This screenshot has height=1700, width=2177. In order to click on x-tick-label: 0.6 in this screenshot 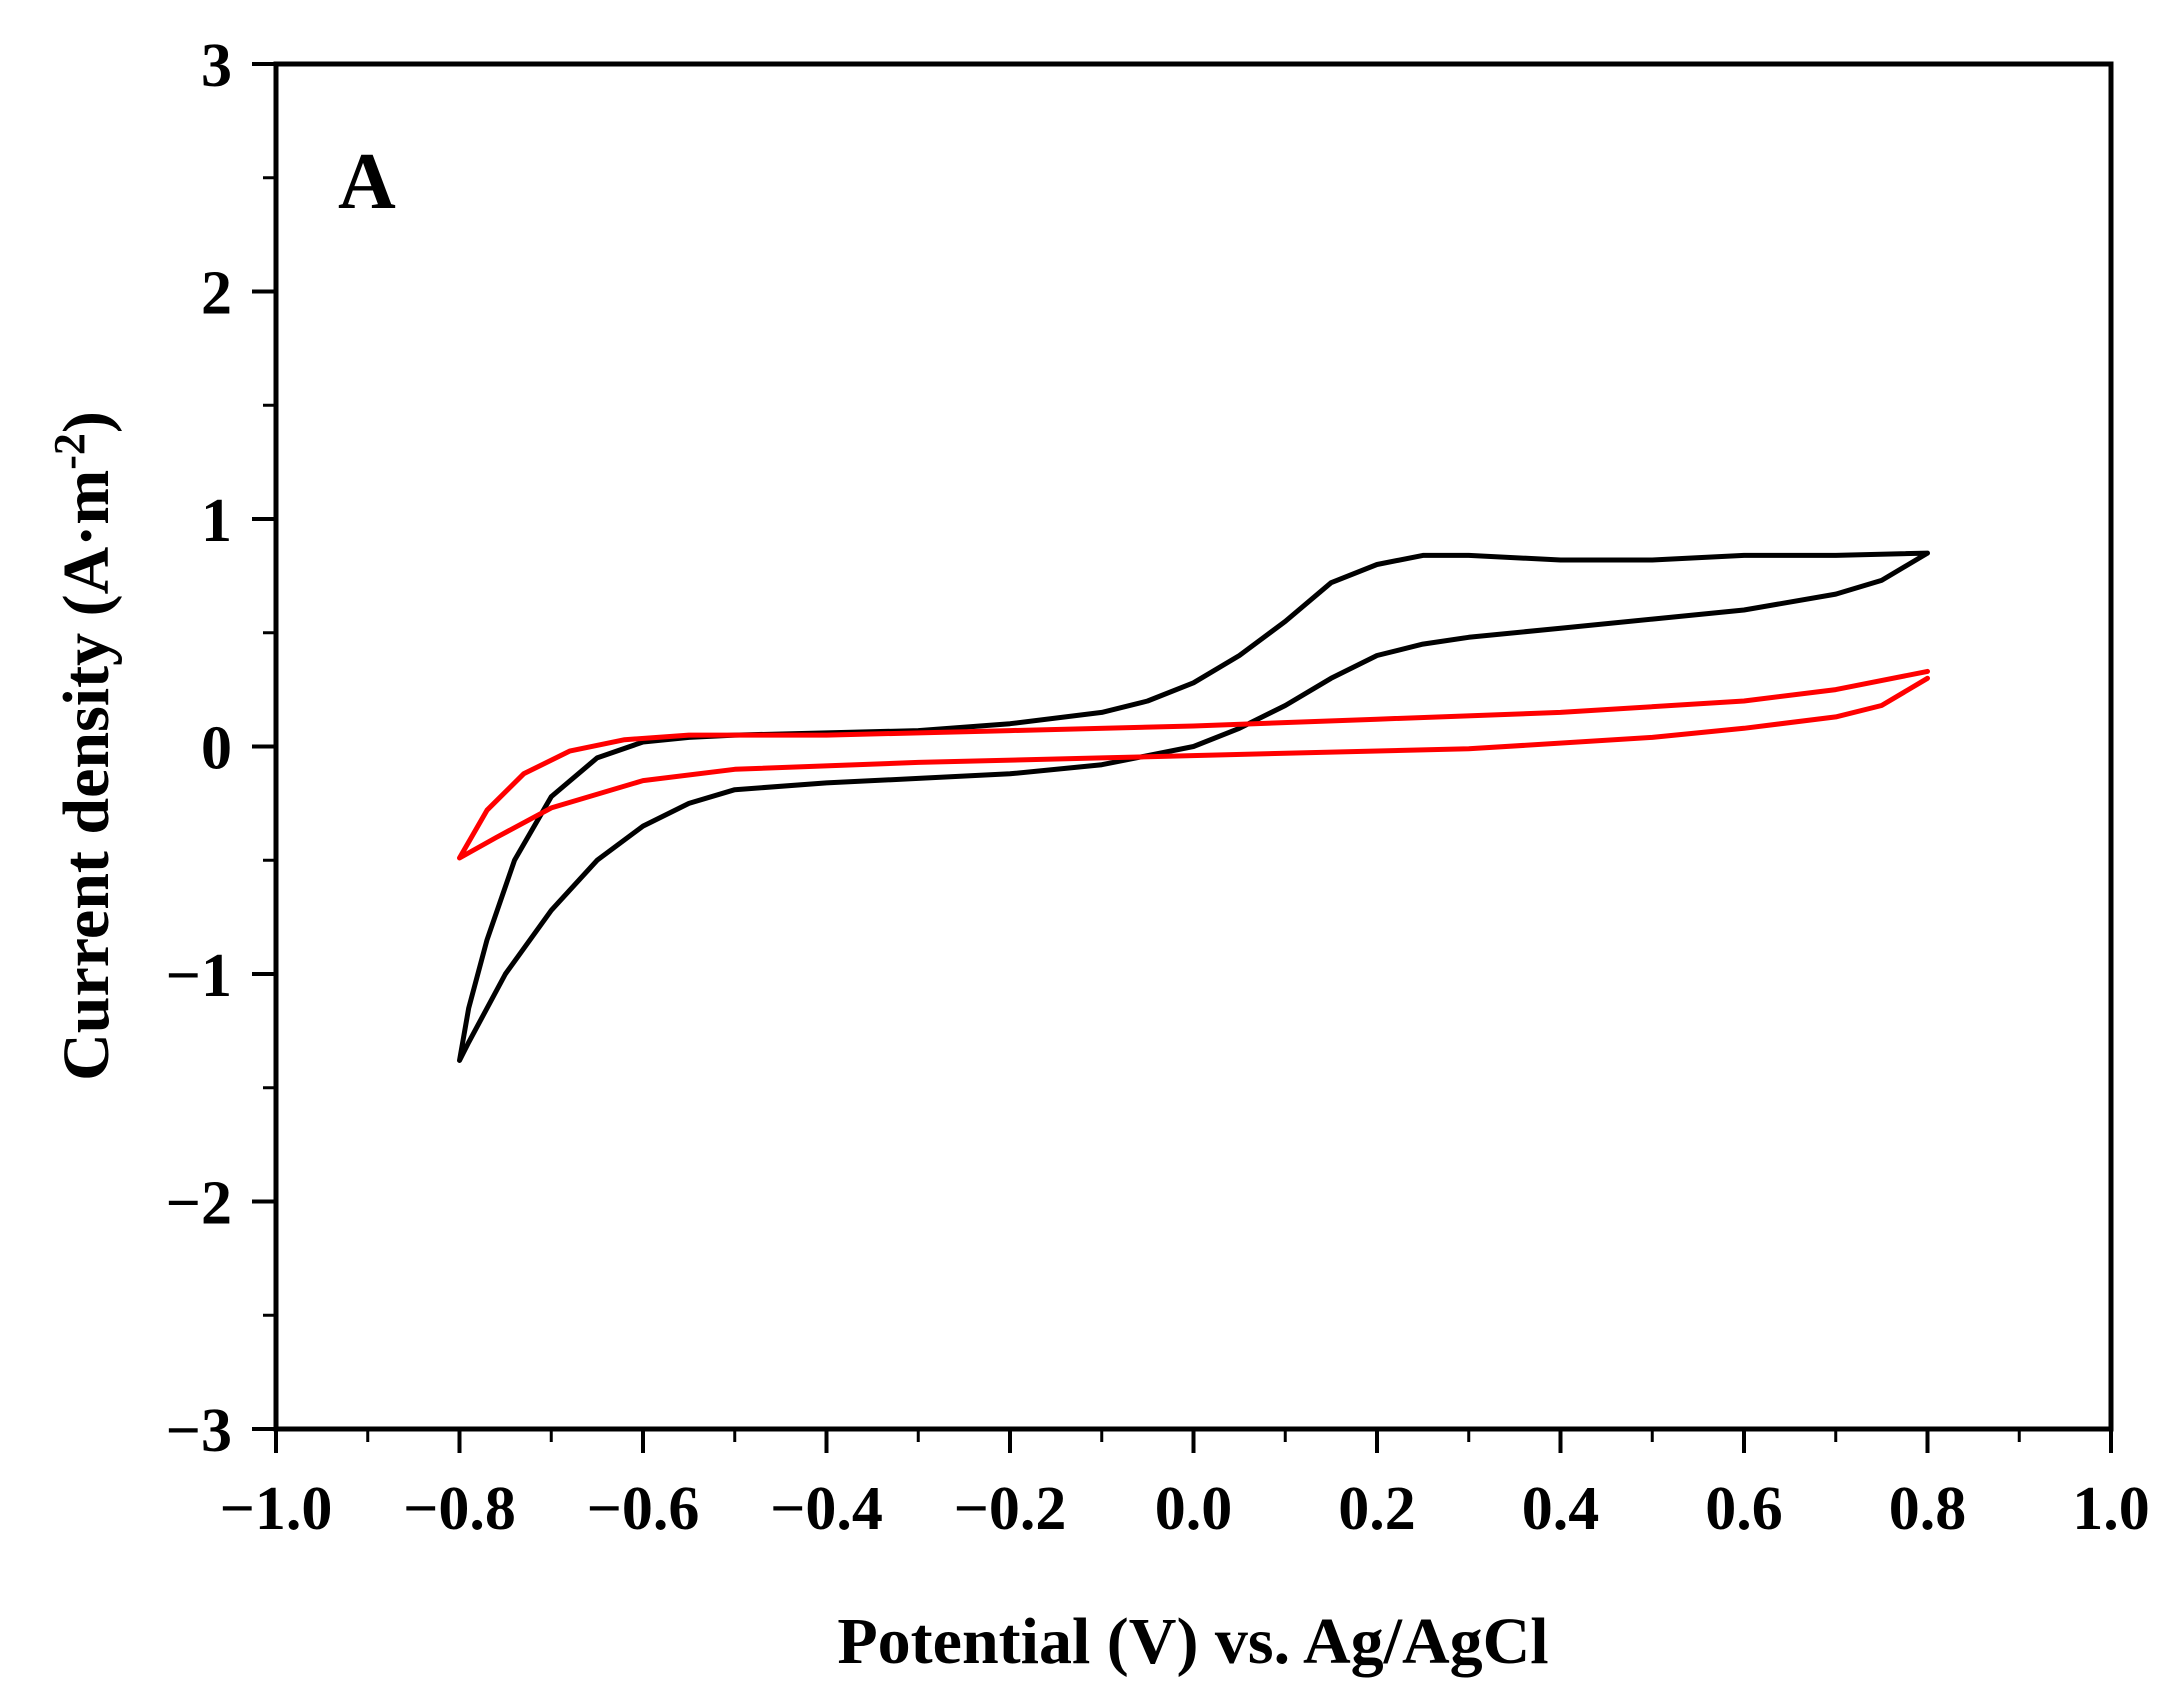, I will do `click(1744, 1509)`.